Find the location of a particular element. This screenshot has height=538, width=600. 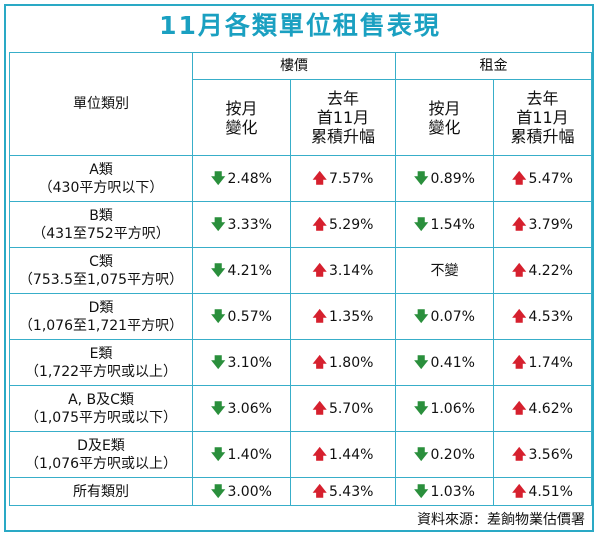

price-ytd-cell: 🡅 3.14% is located at coordinates (343, 270).